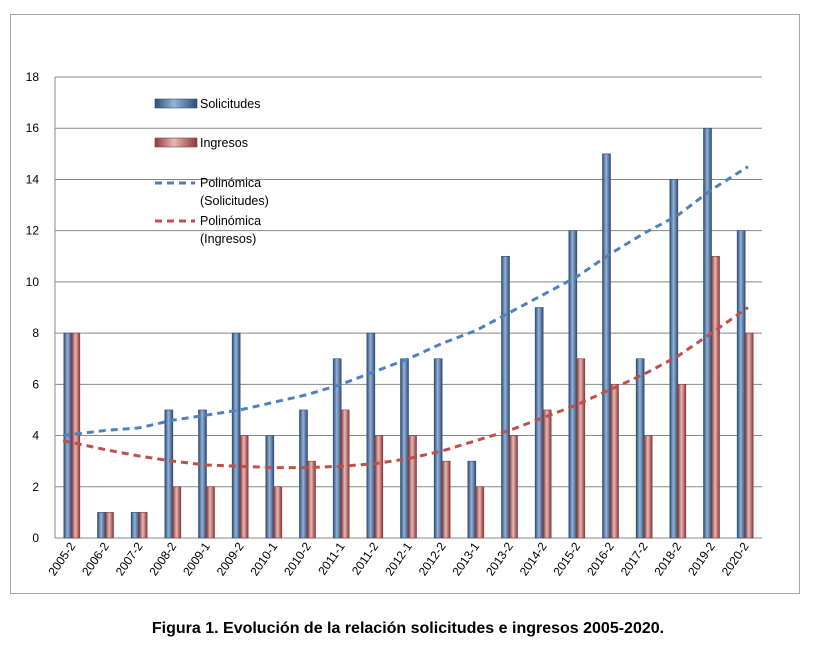  I want to click on x-tick-label: 2009-1, so click(196, 558).